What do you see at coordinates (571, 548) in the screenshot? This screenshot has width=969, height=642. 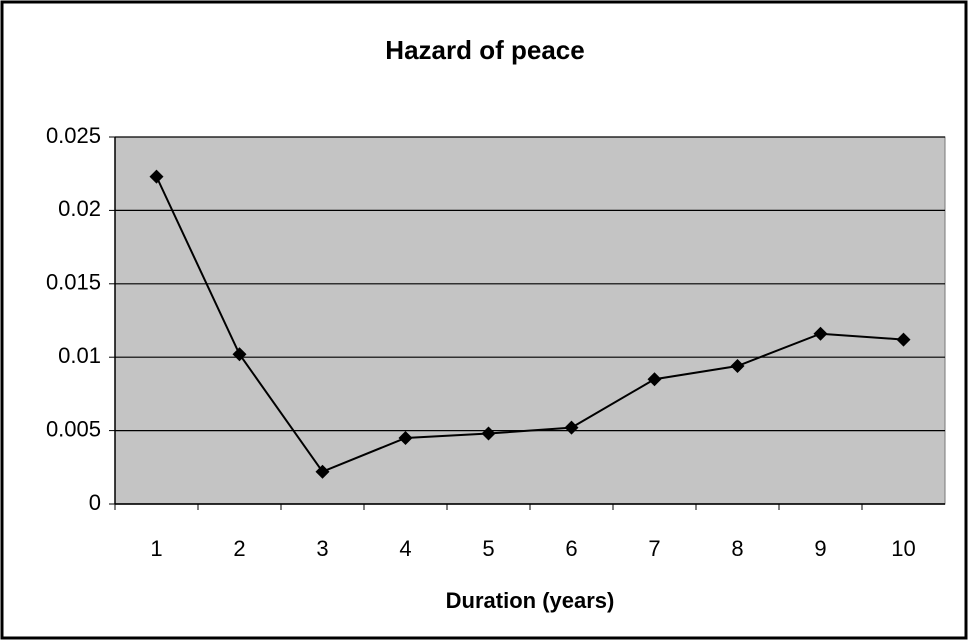 I see `x-tick-label: 6` at bounding box center [571, 548].